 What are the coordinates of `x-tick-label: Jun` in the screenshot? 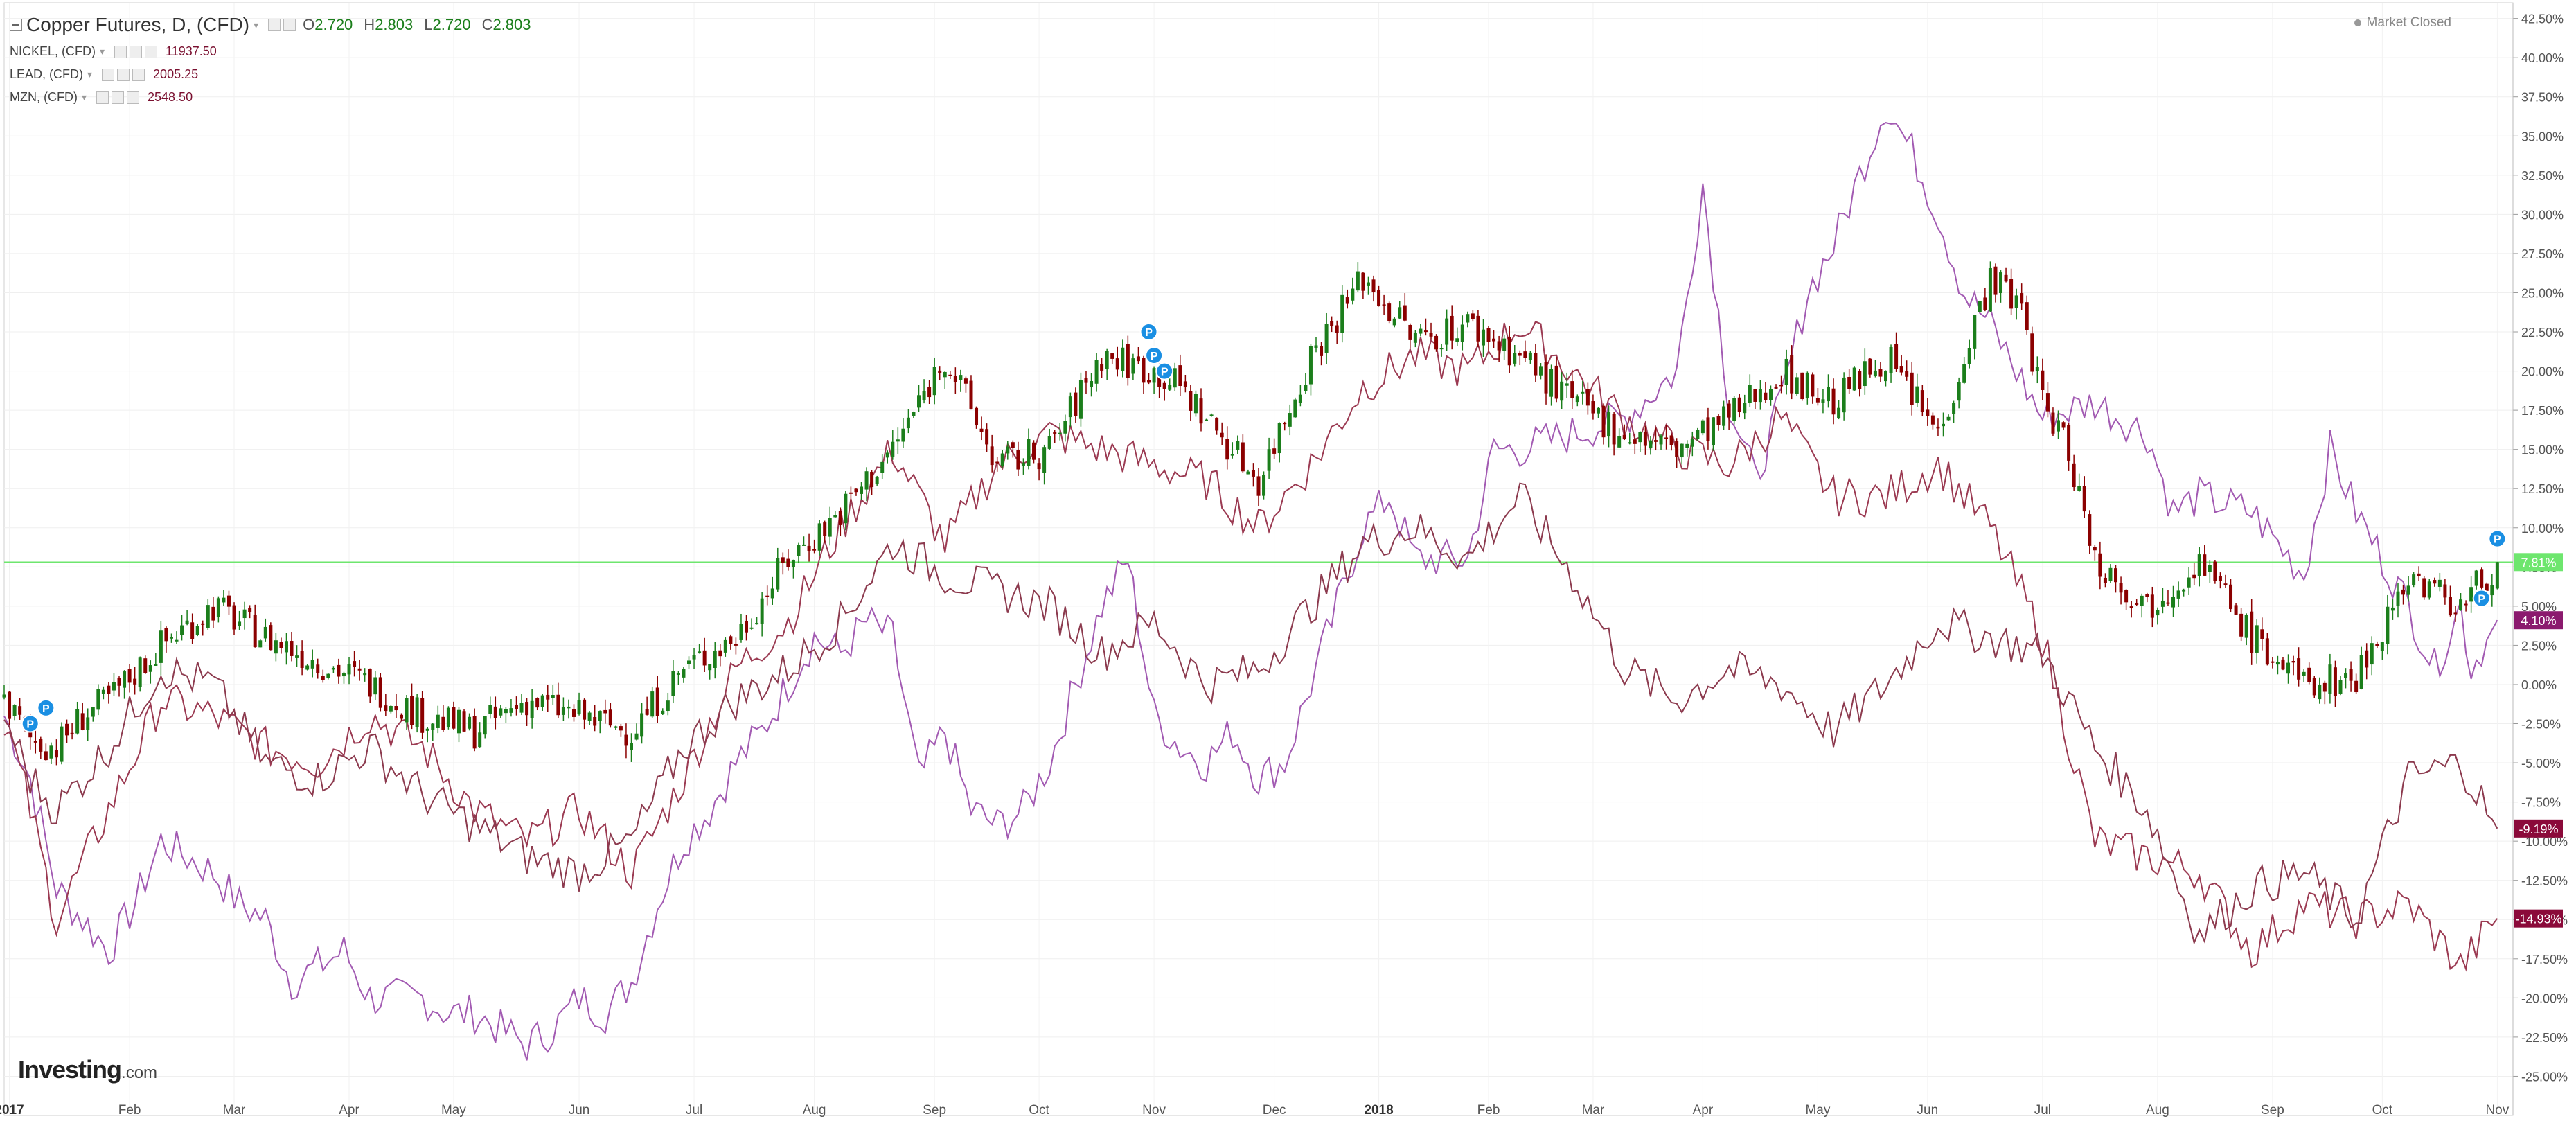 It's located at (1928, 1110).